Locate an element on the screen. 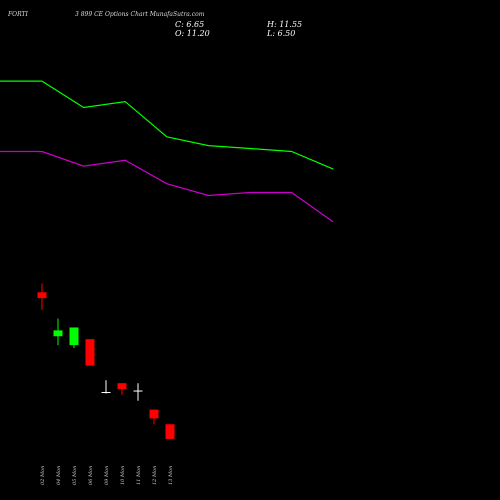  x-tick-label: 05 Mon is located at coordinates (75, 475).